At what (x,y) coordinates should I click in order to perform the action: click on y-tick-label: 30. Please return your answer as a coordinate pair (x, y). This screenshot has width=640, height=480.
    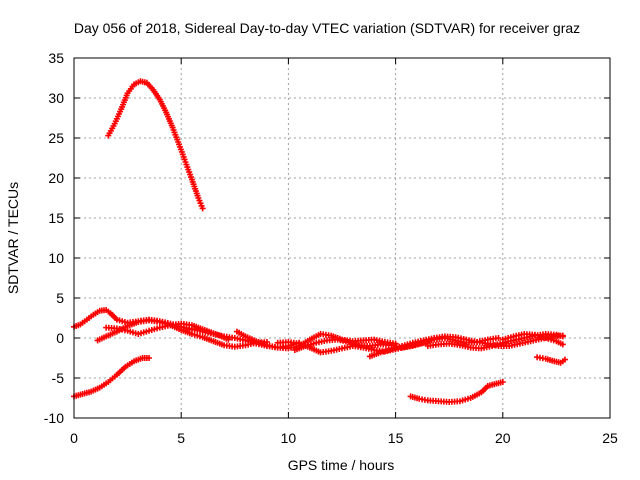
    Looking at the image, I should click on (56, 98).